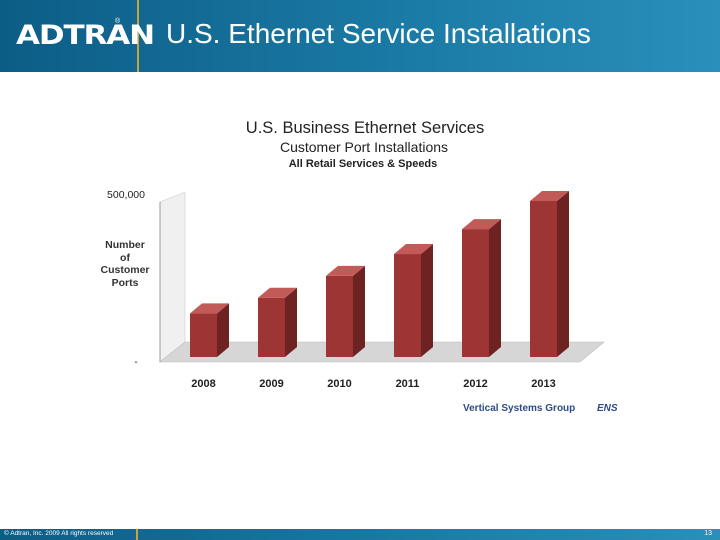 This screenshot has width=720, height=540. I want to click on bar-top-2008, so click(209, 308).